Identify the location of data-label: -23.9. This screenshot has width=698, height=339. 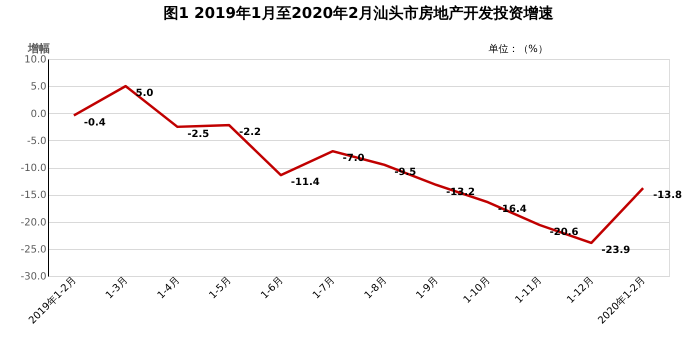
(615, 250).